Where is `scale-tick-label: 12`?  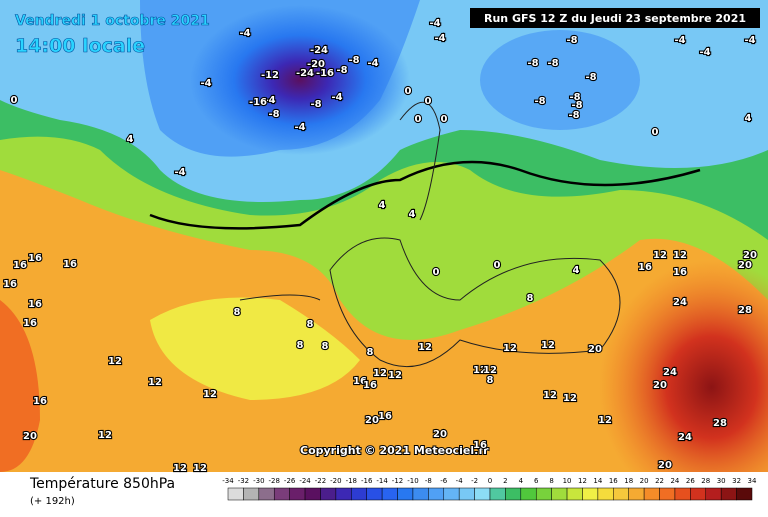
scale-tick-label: 12 is located at coordinates (582, 481).